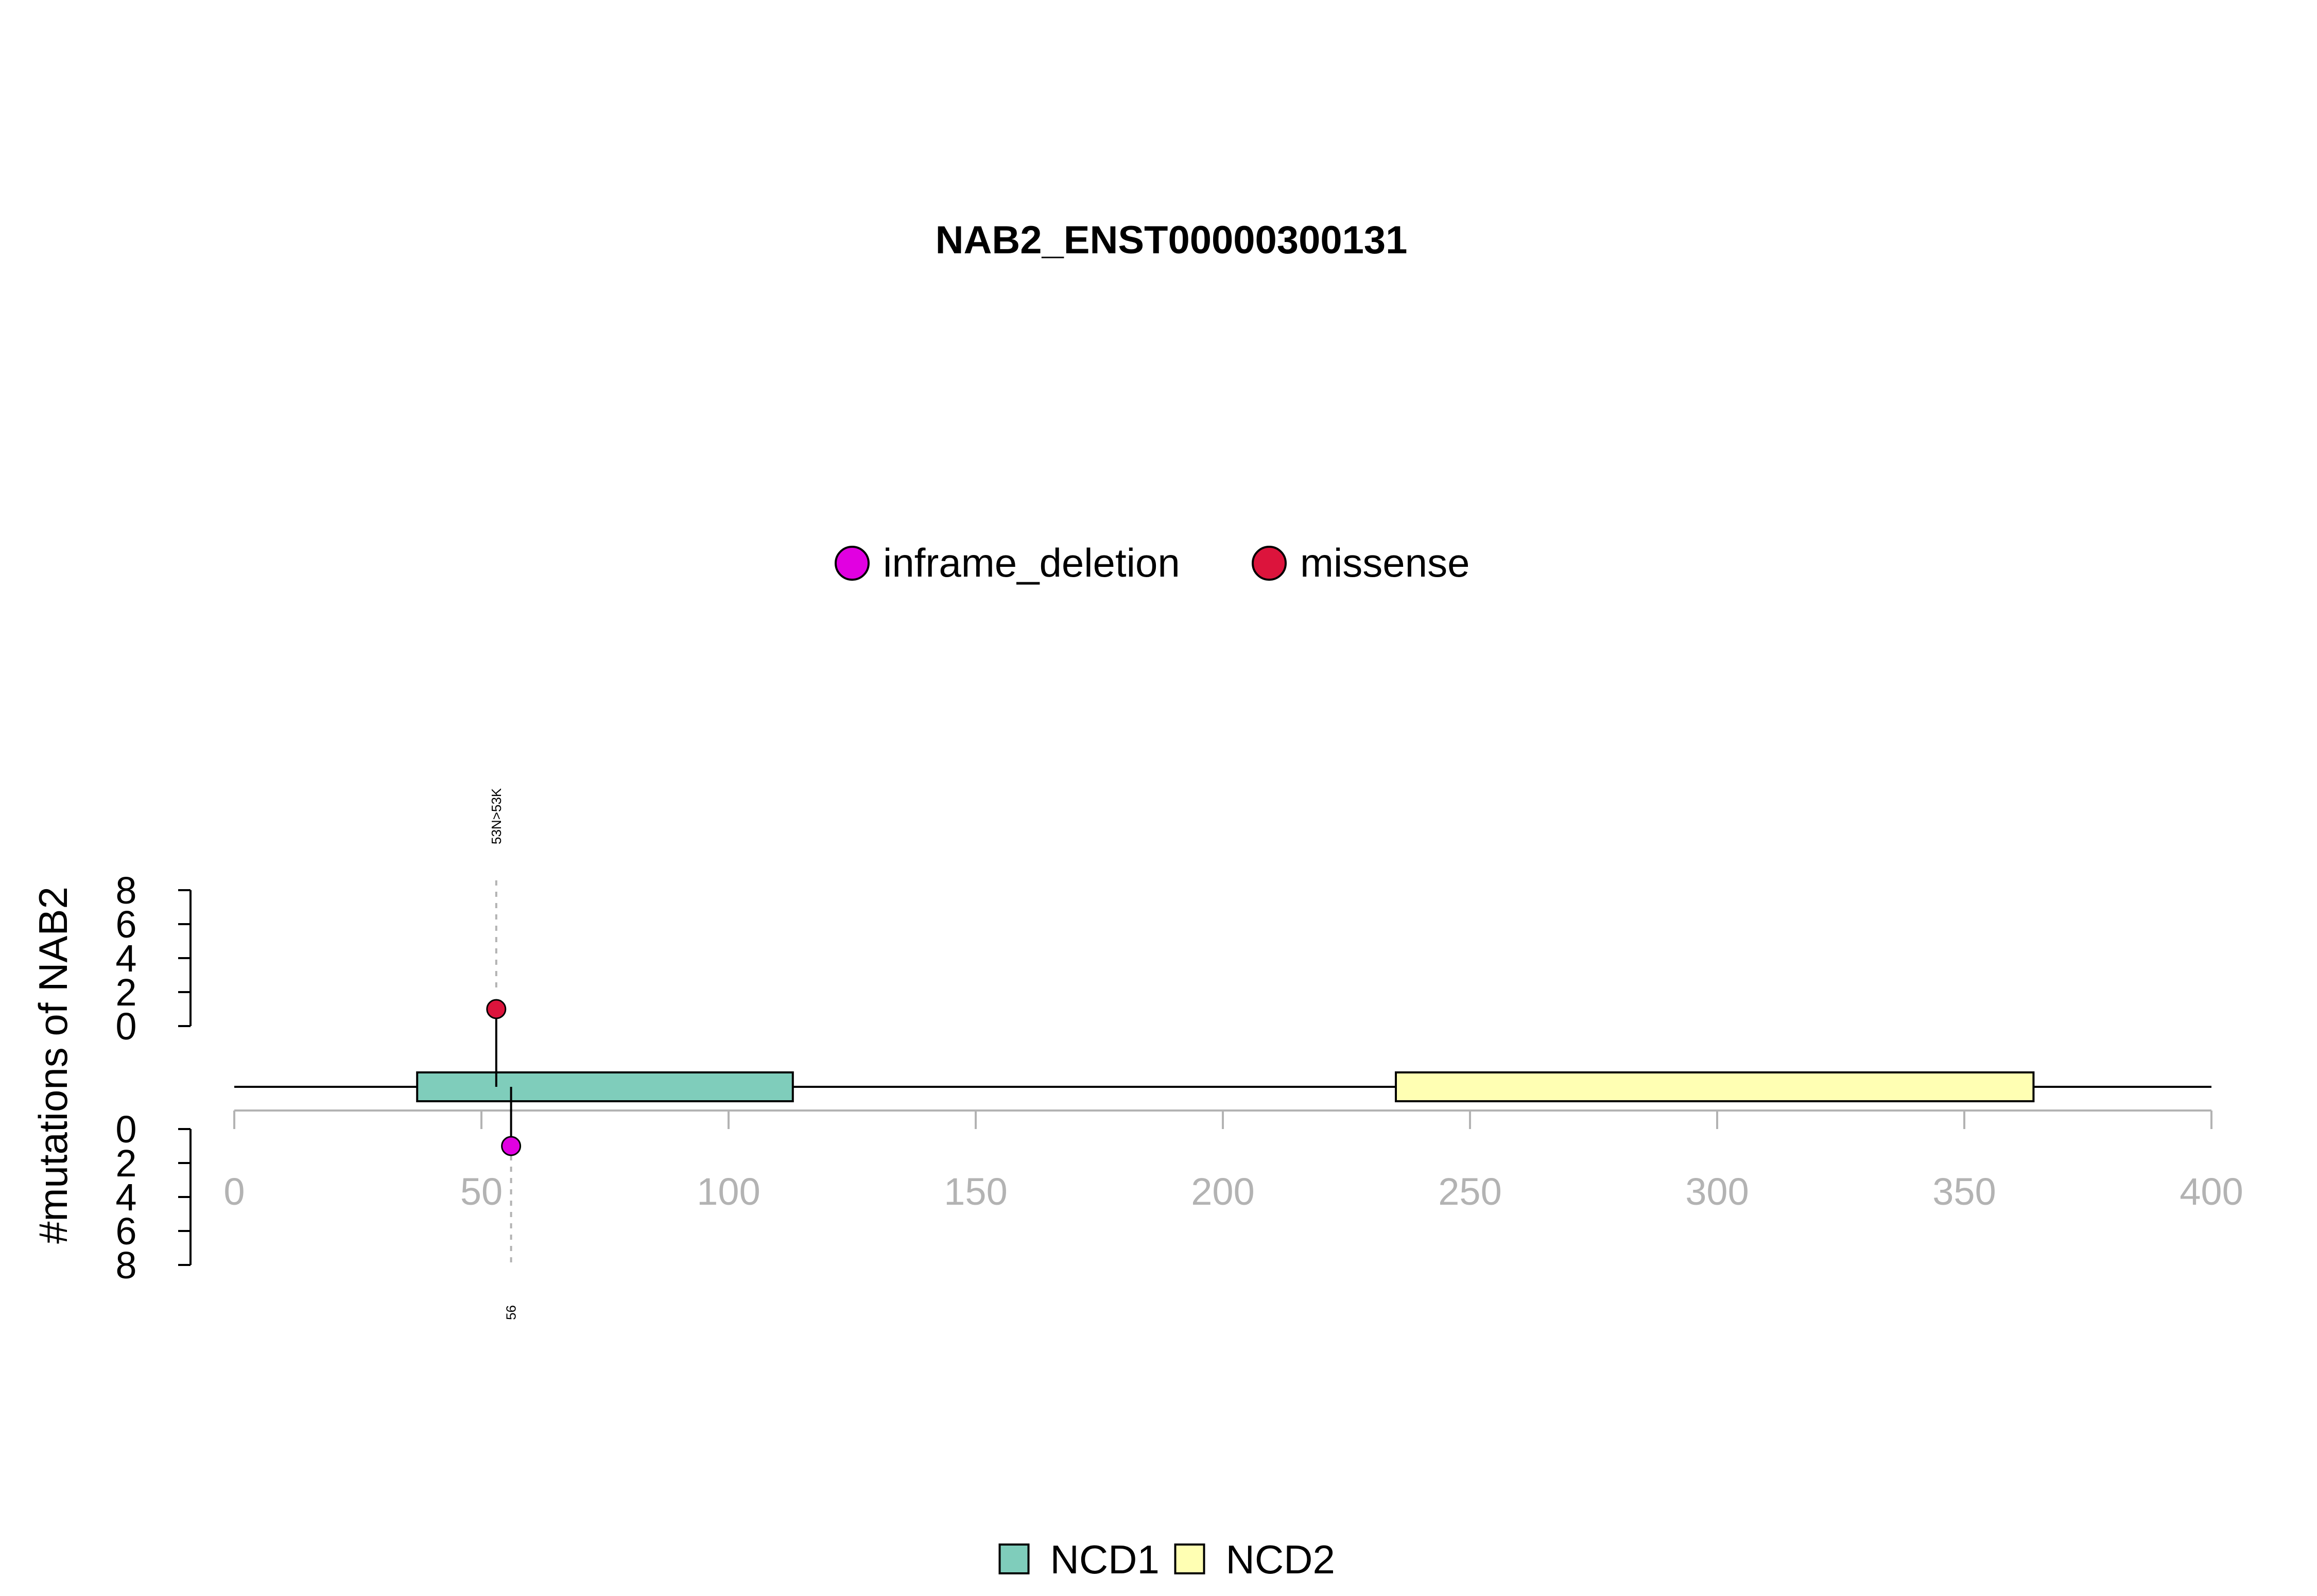  What do you see at coordinates (1172, 240) in the screenshot?
I see `chart-title: NAB2_ENST00000300131` at bounding box center [1172, 240].